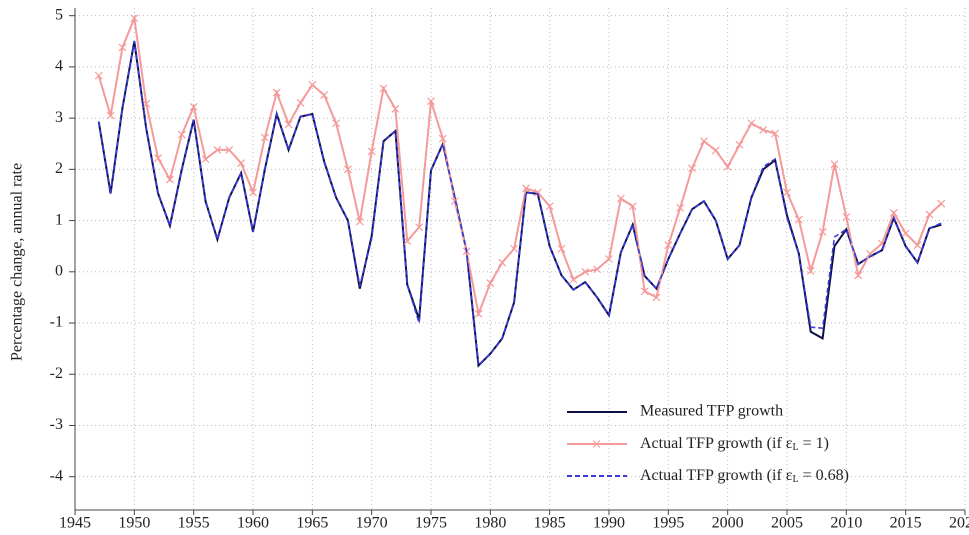  I want to click on x-tick-label: 2000, so click(728, 523).